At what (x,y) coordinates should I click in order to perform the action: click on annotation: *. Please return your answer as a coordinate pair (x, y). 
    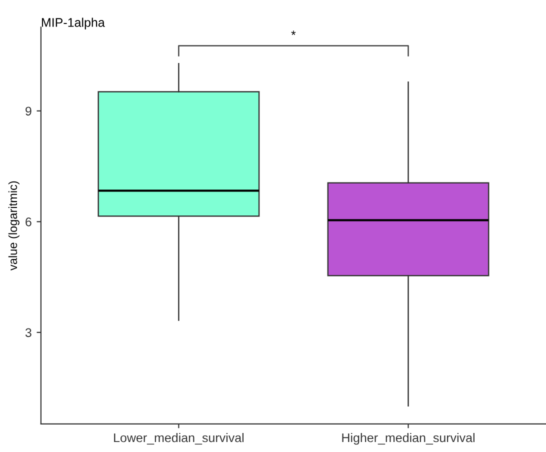
    Looking at the image, I should click on (293, 33).